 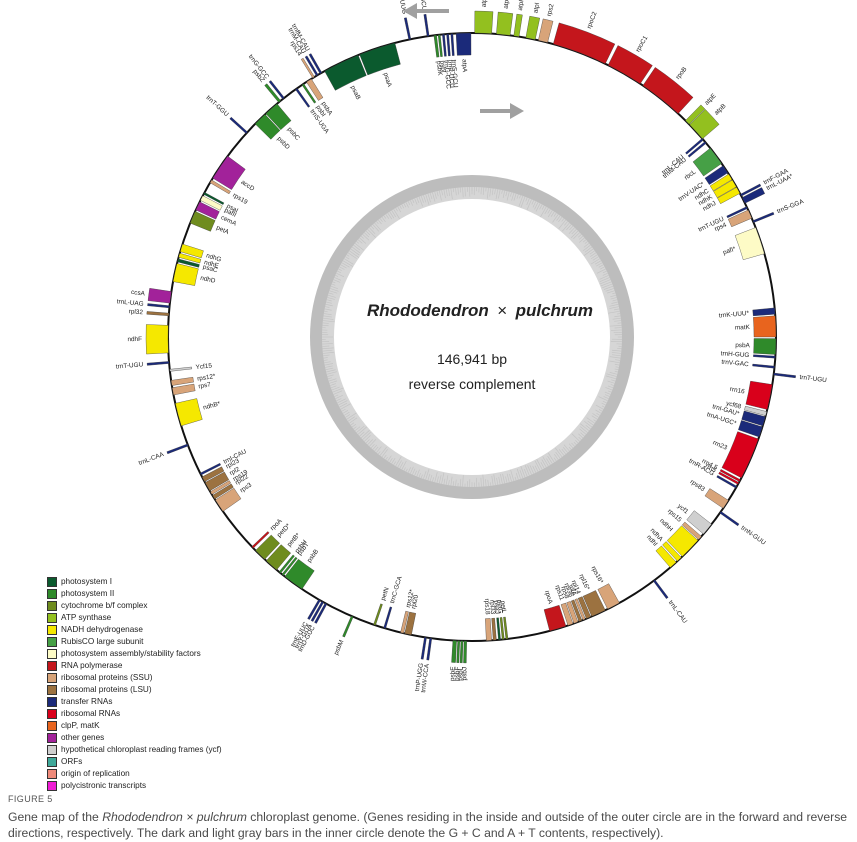 What do you see at coordinates (733, 405) in the screenshot?
I see `gene-label: ycf68` at bounding box center [733, 405].